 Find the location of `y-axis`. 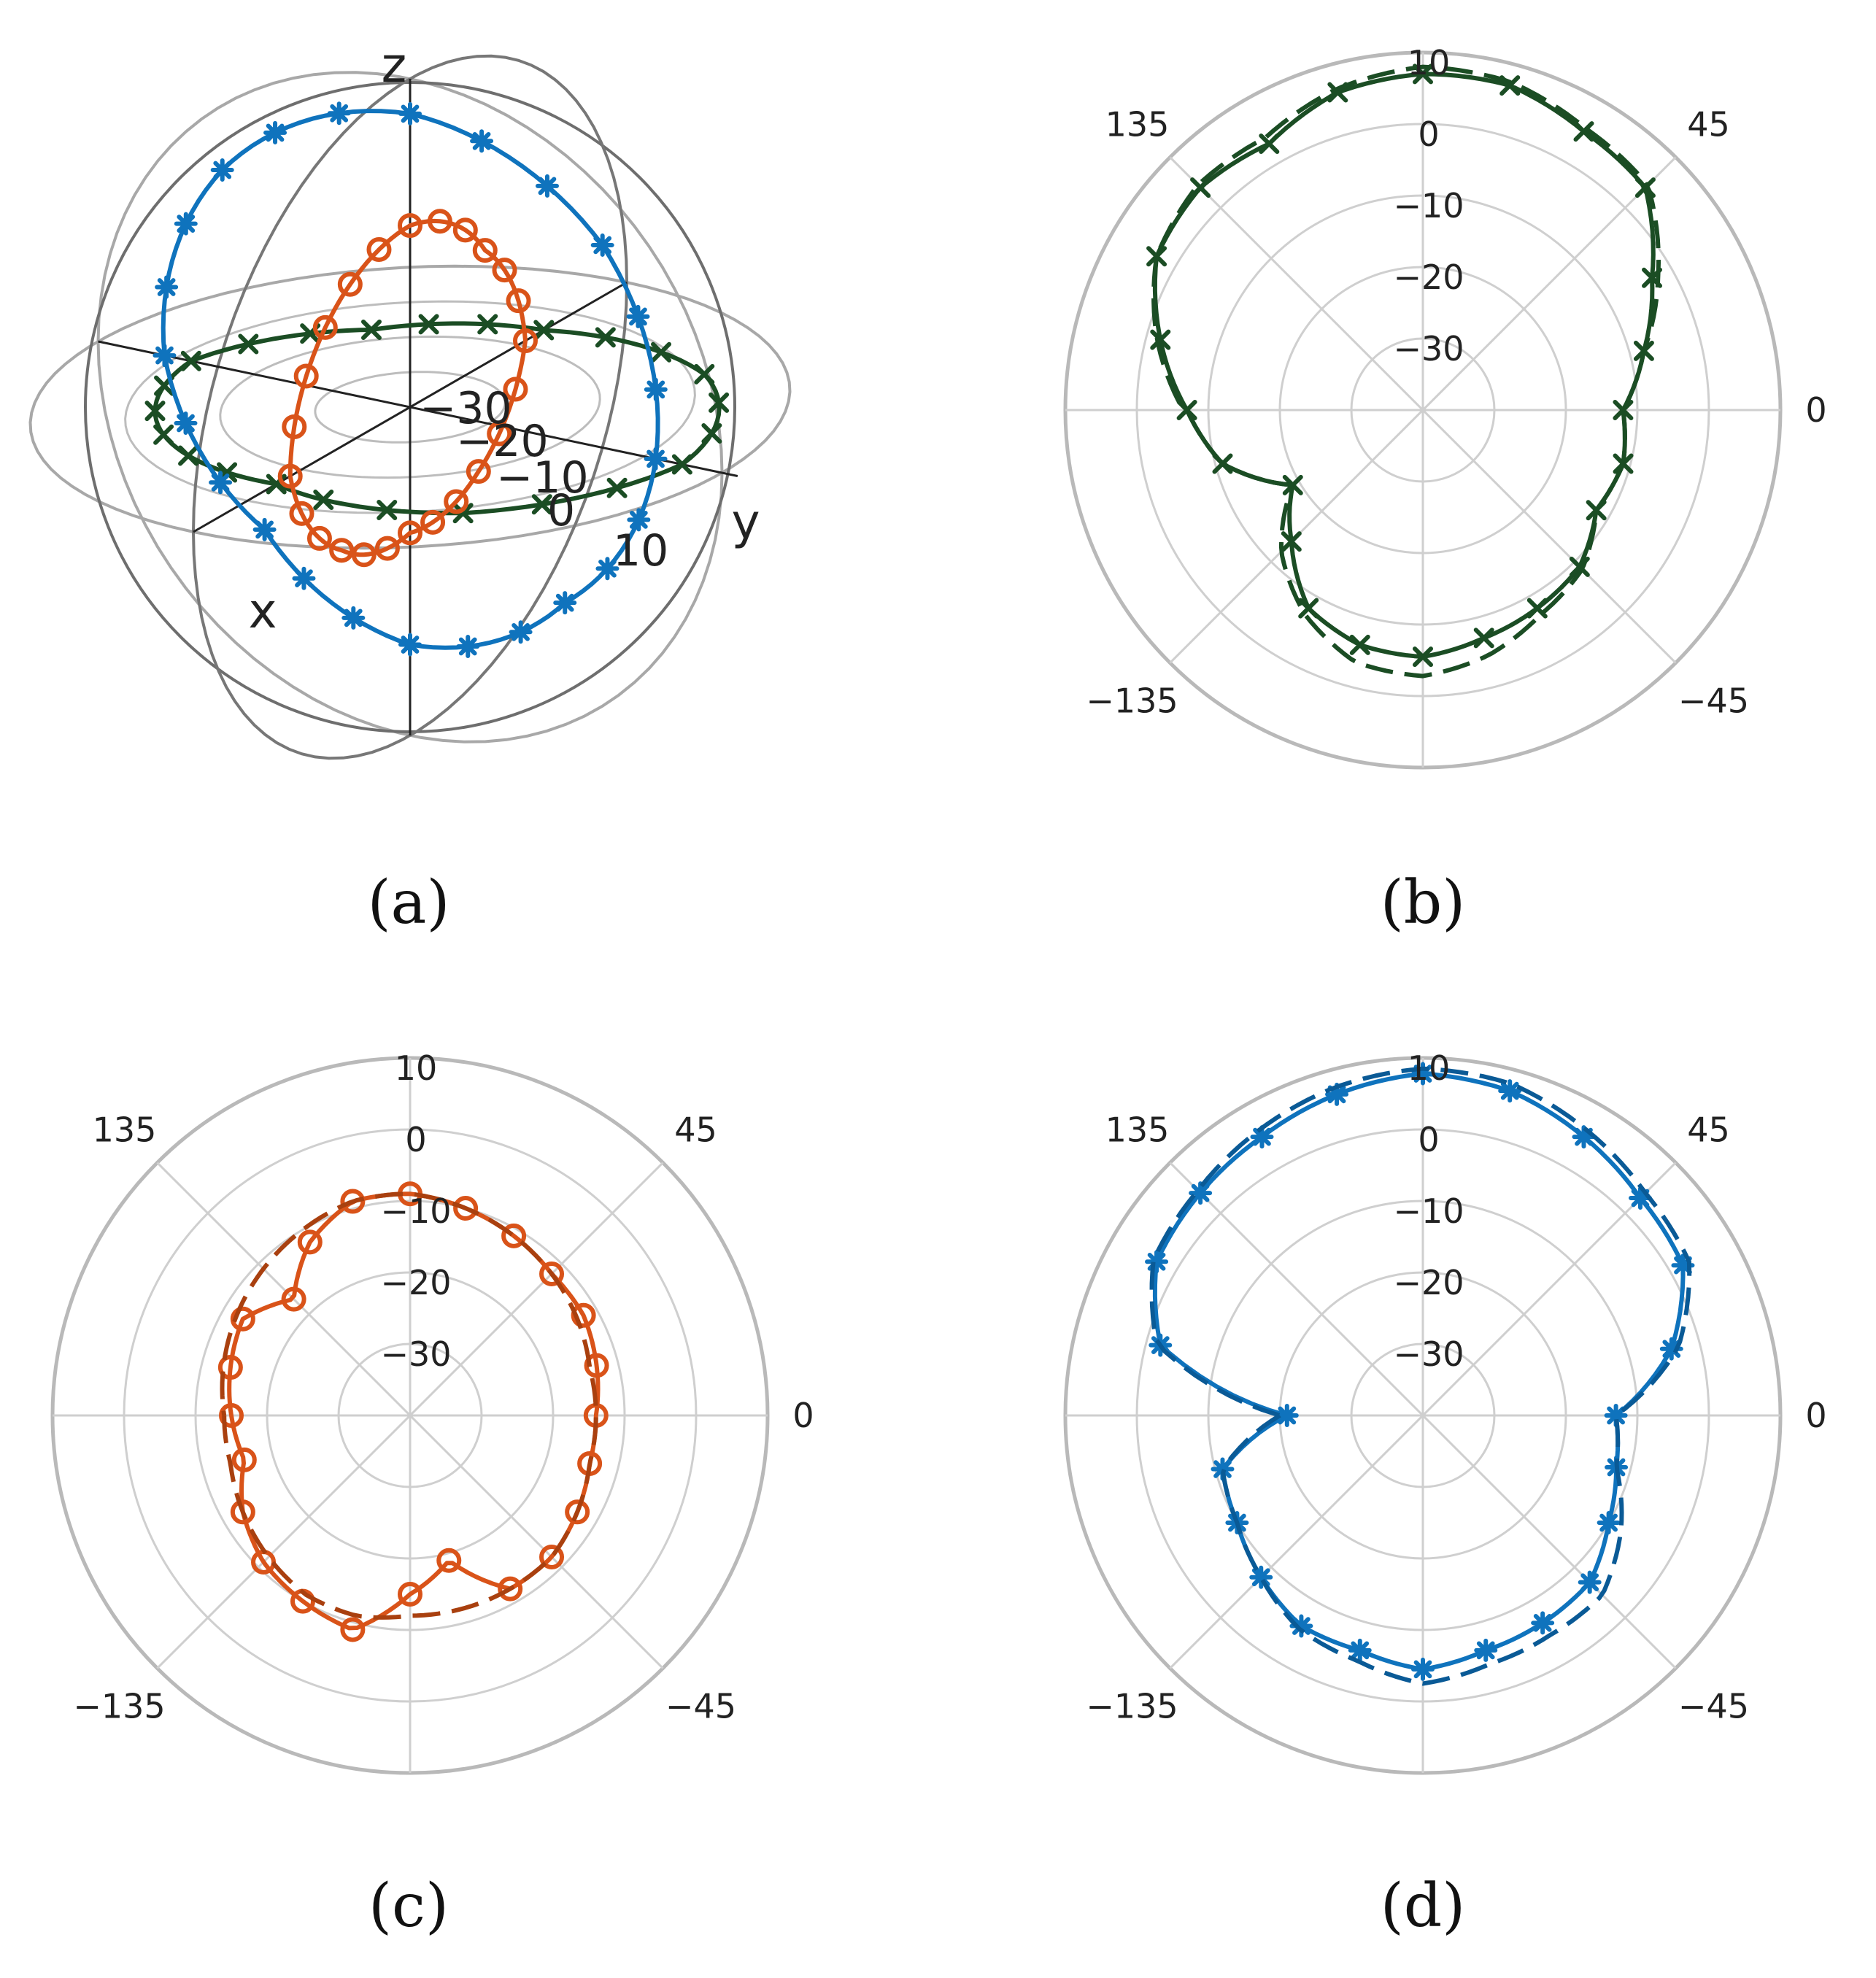

y-axis is located at coordinates (418, 408).